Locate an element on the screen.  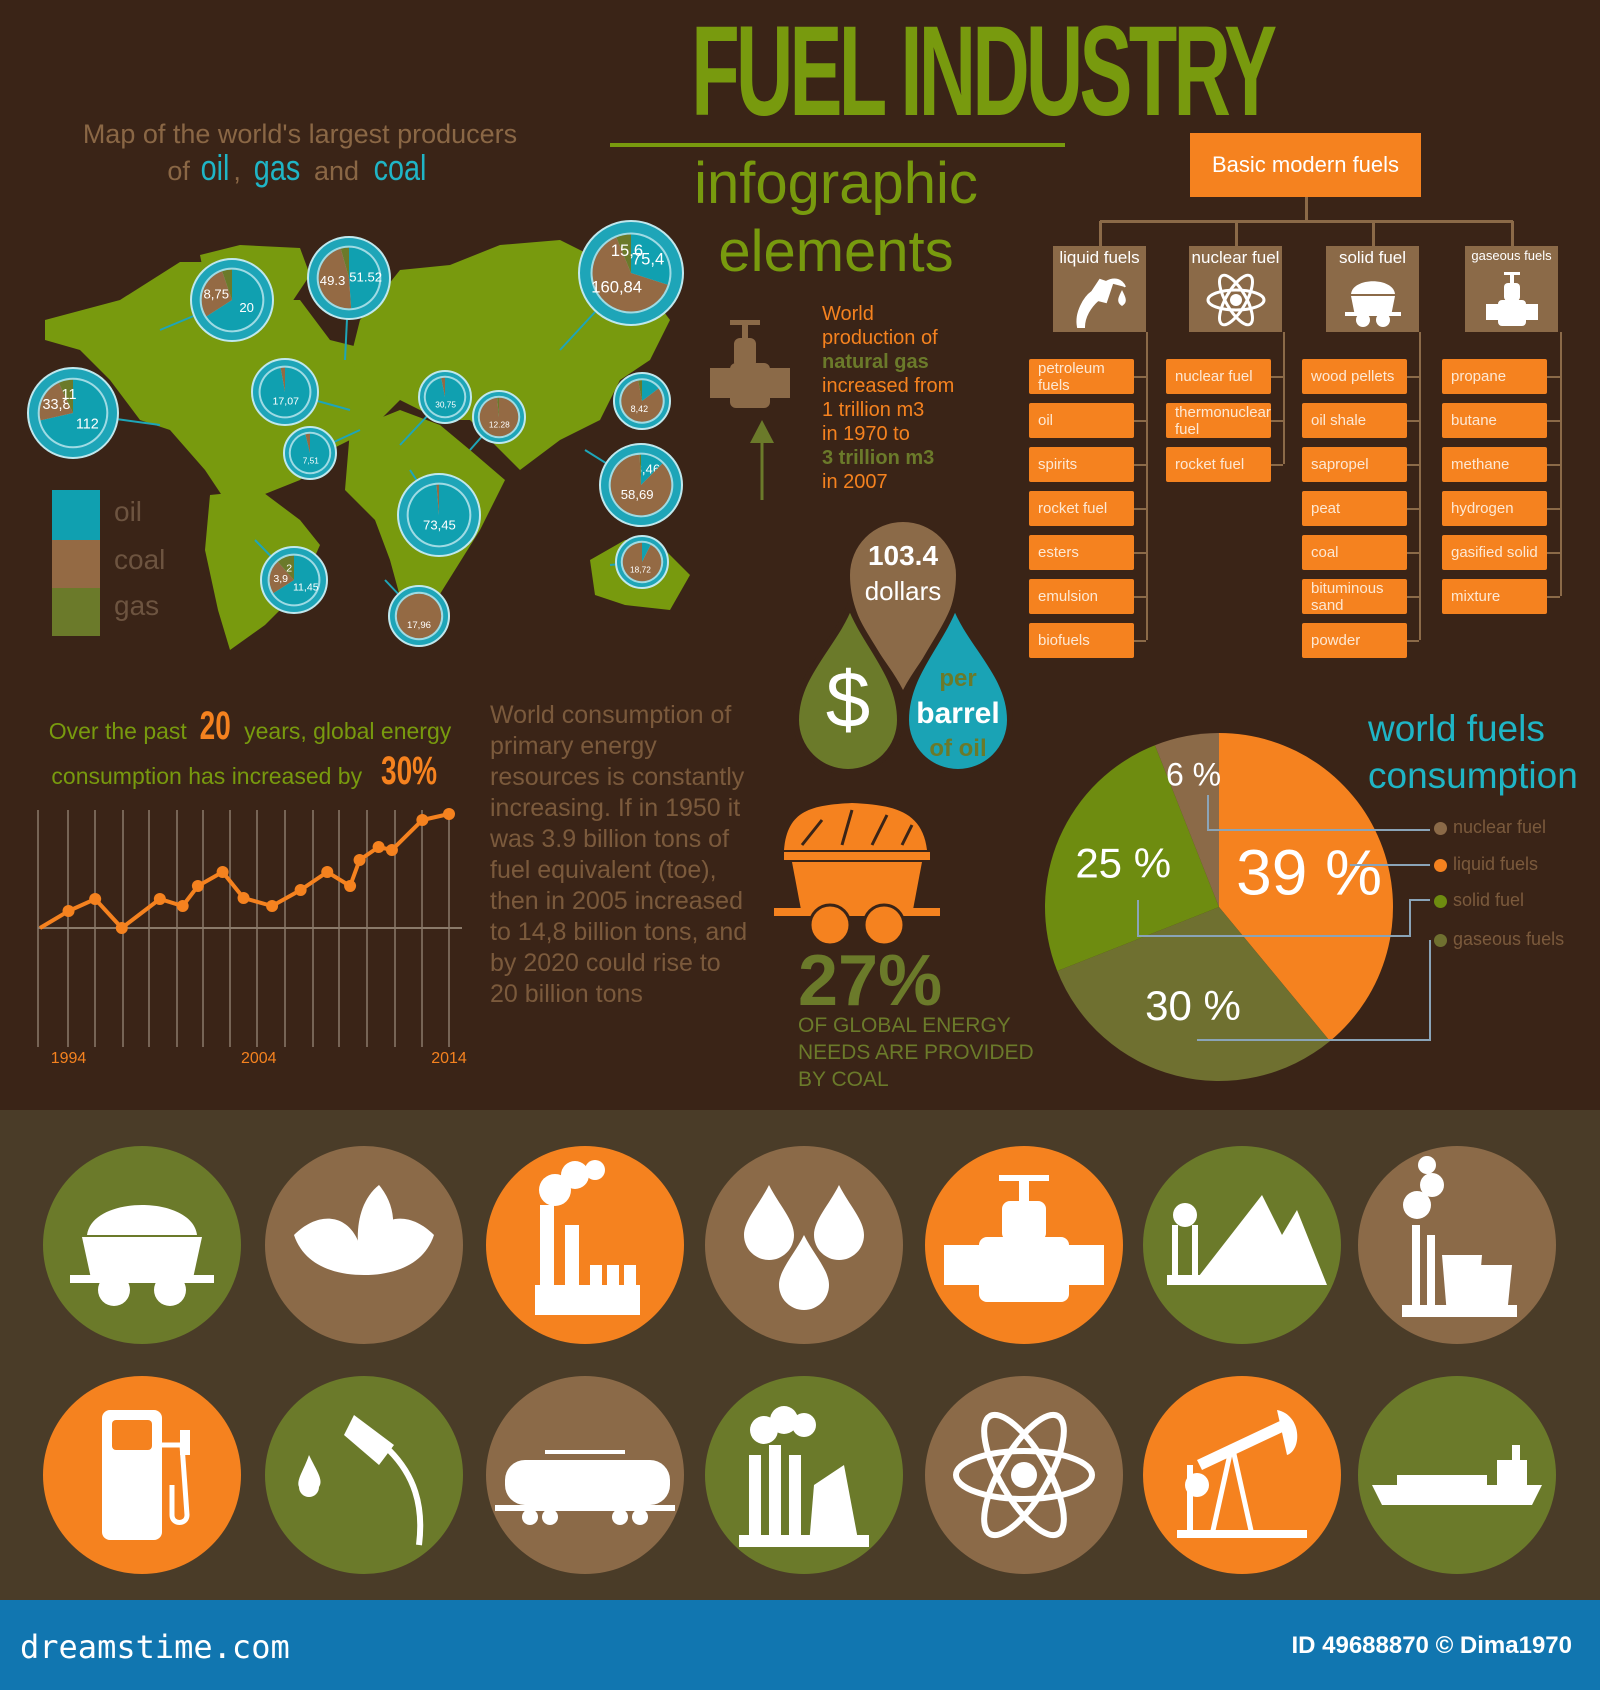
legend-swatch-coal is located at coordinates (76, 564).